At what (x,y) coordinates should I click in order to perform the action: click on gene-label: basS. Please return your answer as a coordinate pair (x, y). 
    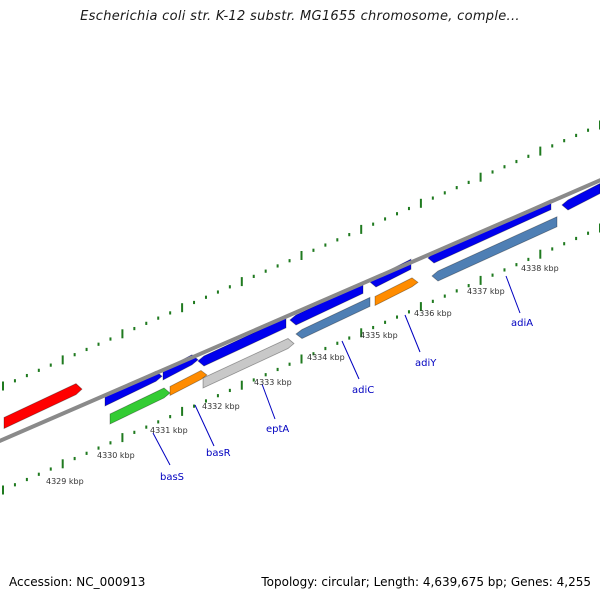
    Looking at the image, I should click on (172, 477).